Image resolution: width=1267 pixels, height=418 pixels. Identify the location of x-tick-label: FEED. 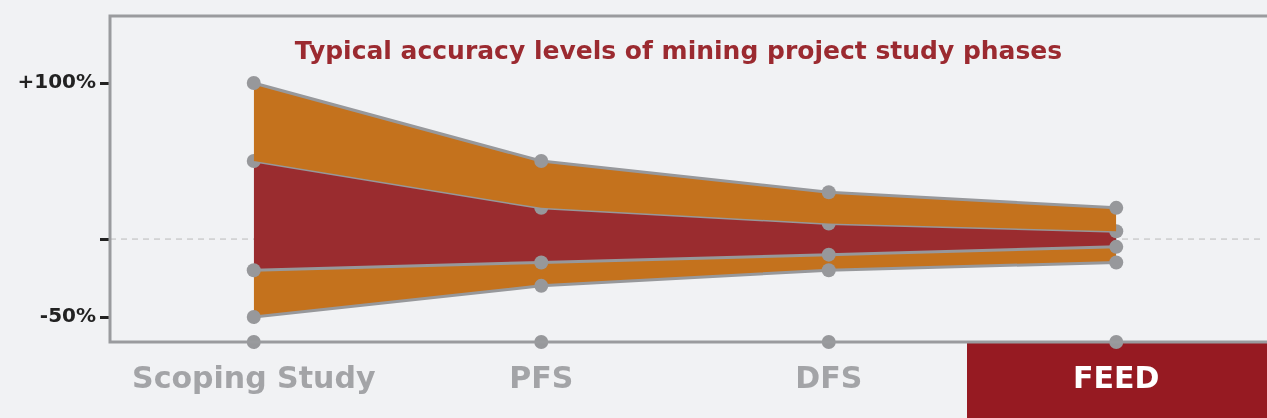
(1116, 377).